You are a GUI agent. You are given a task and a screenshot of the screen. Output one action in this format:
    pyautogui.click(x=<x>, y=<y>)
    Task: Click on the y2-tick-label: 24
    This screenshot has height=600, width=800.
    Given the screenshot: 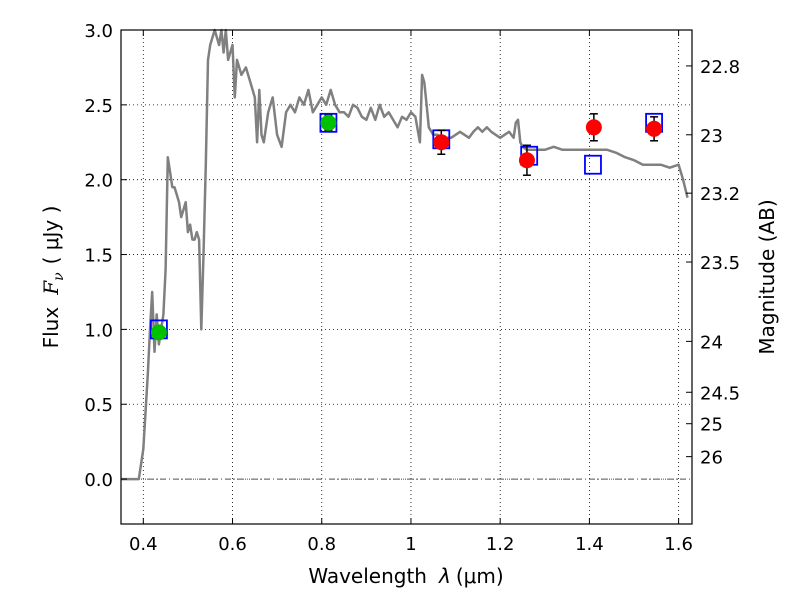 What is the action you would take?
    pyautogui.click(x=711, y=342)
    